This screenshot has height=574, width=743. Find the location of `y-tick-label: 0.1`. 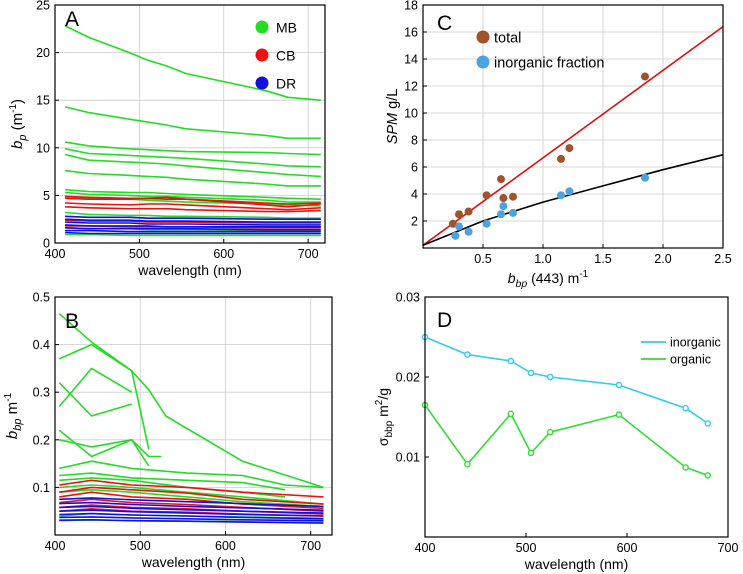

y-tick-label: 0.1 is located at coordinates (41, 488).